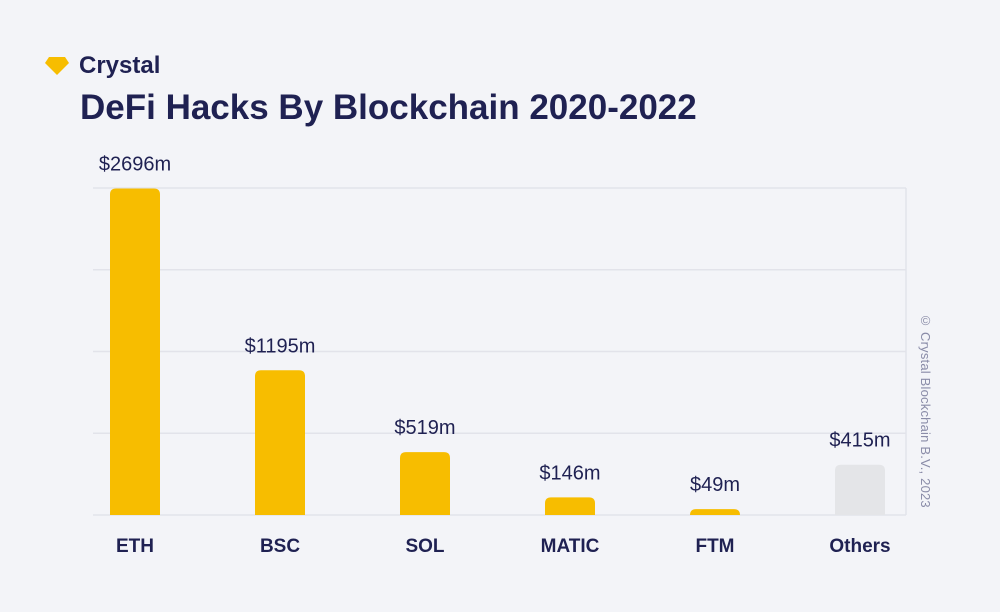 Image resolution: width=1000 pixels, height=612 pixels. I want to click on value-label: $49m, so click(715, 485).